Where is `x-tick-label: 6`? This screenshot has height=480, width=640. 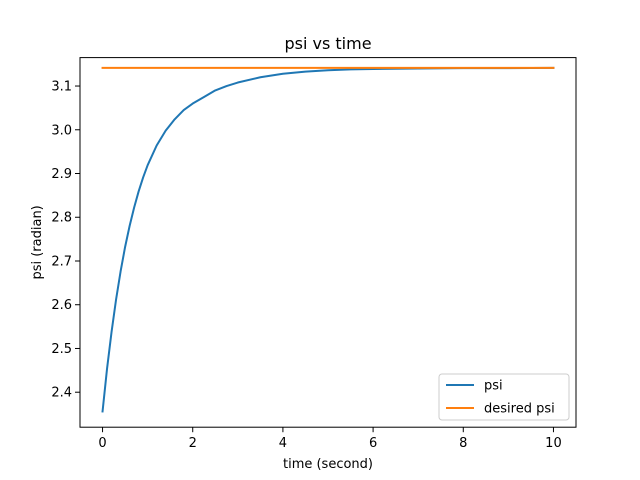 x-tick-label: 6 is located at coordinates (373, 443).